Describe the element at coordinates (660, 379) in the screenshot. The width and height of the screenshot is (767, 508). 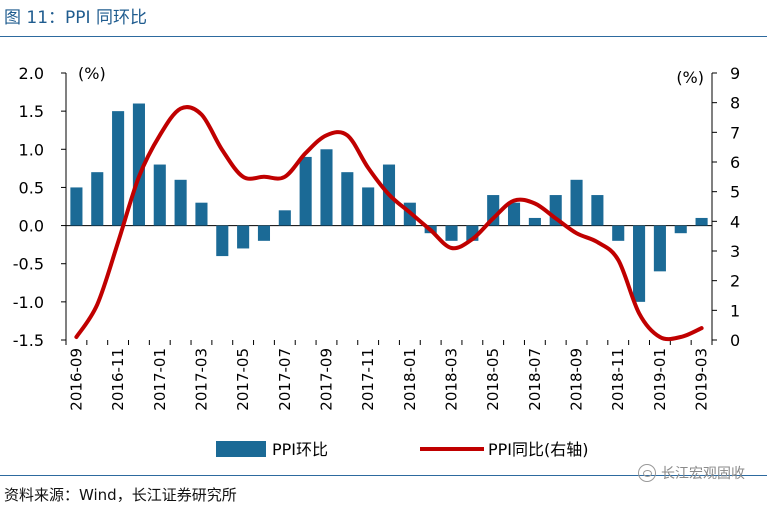
I see `x-tick-label: 2019-01` at that location.